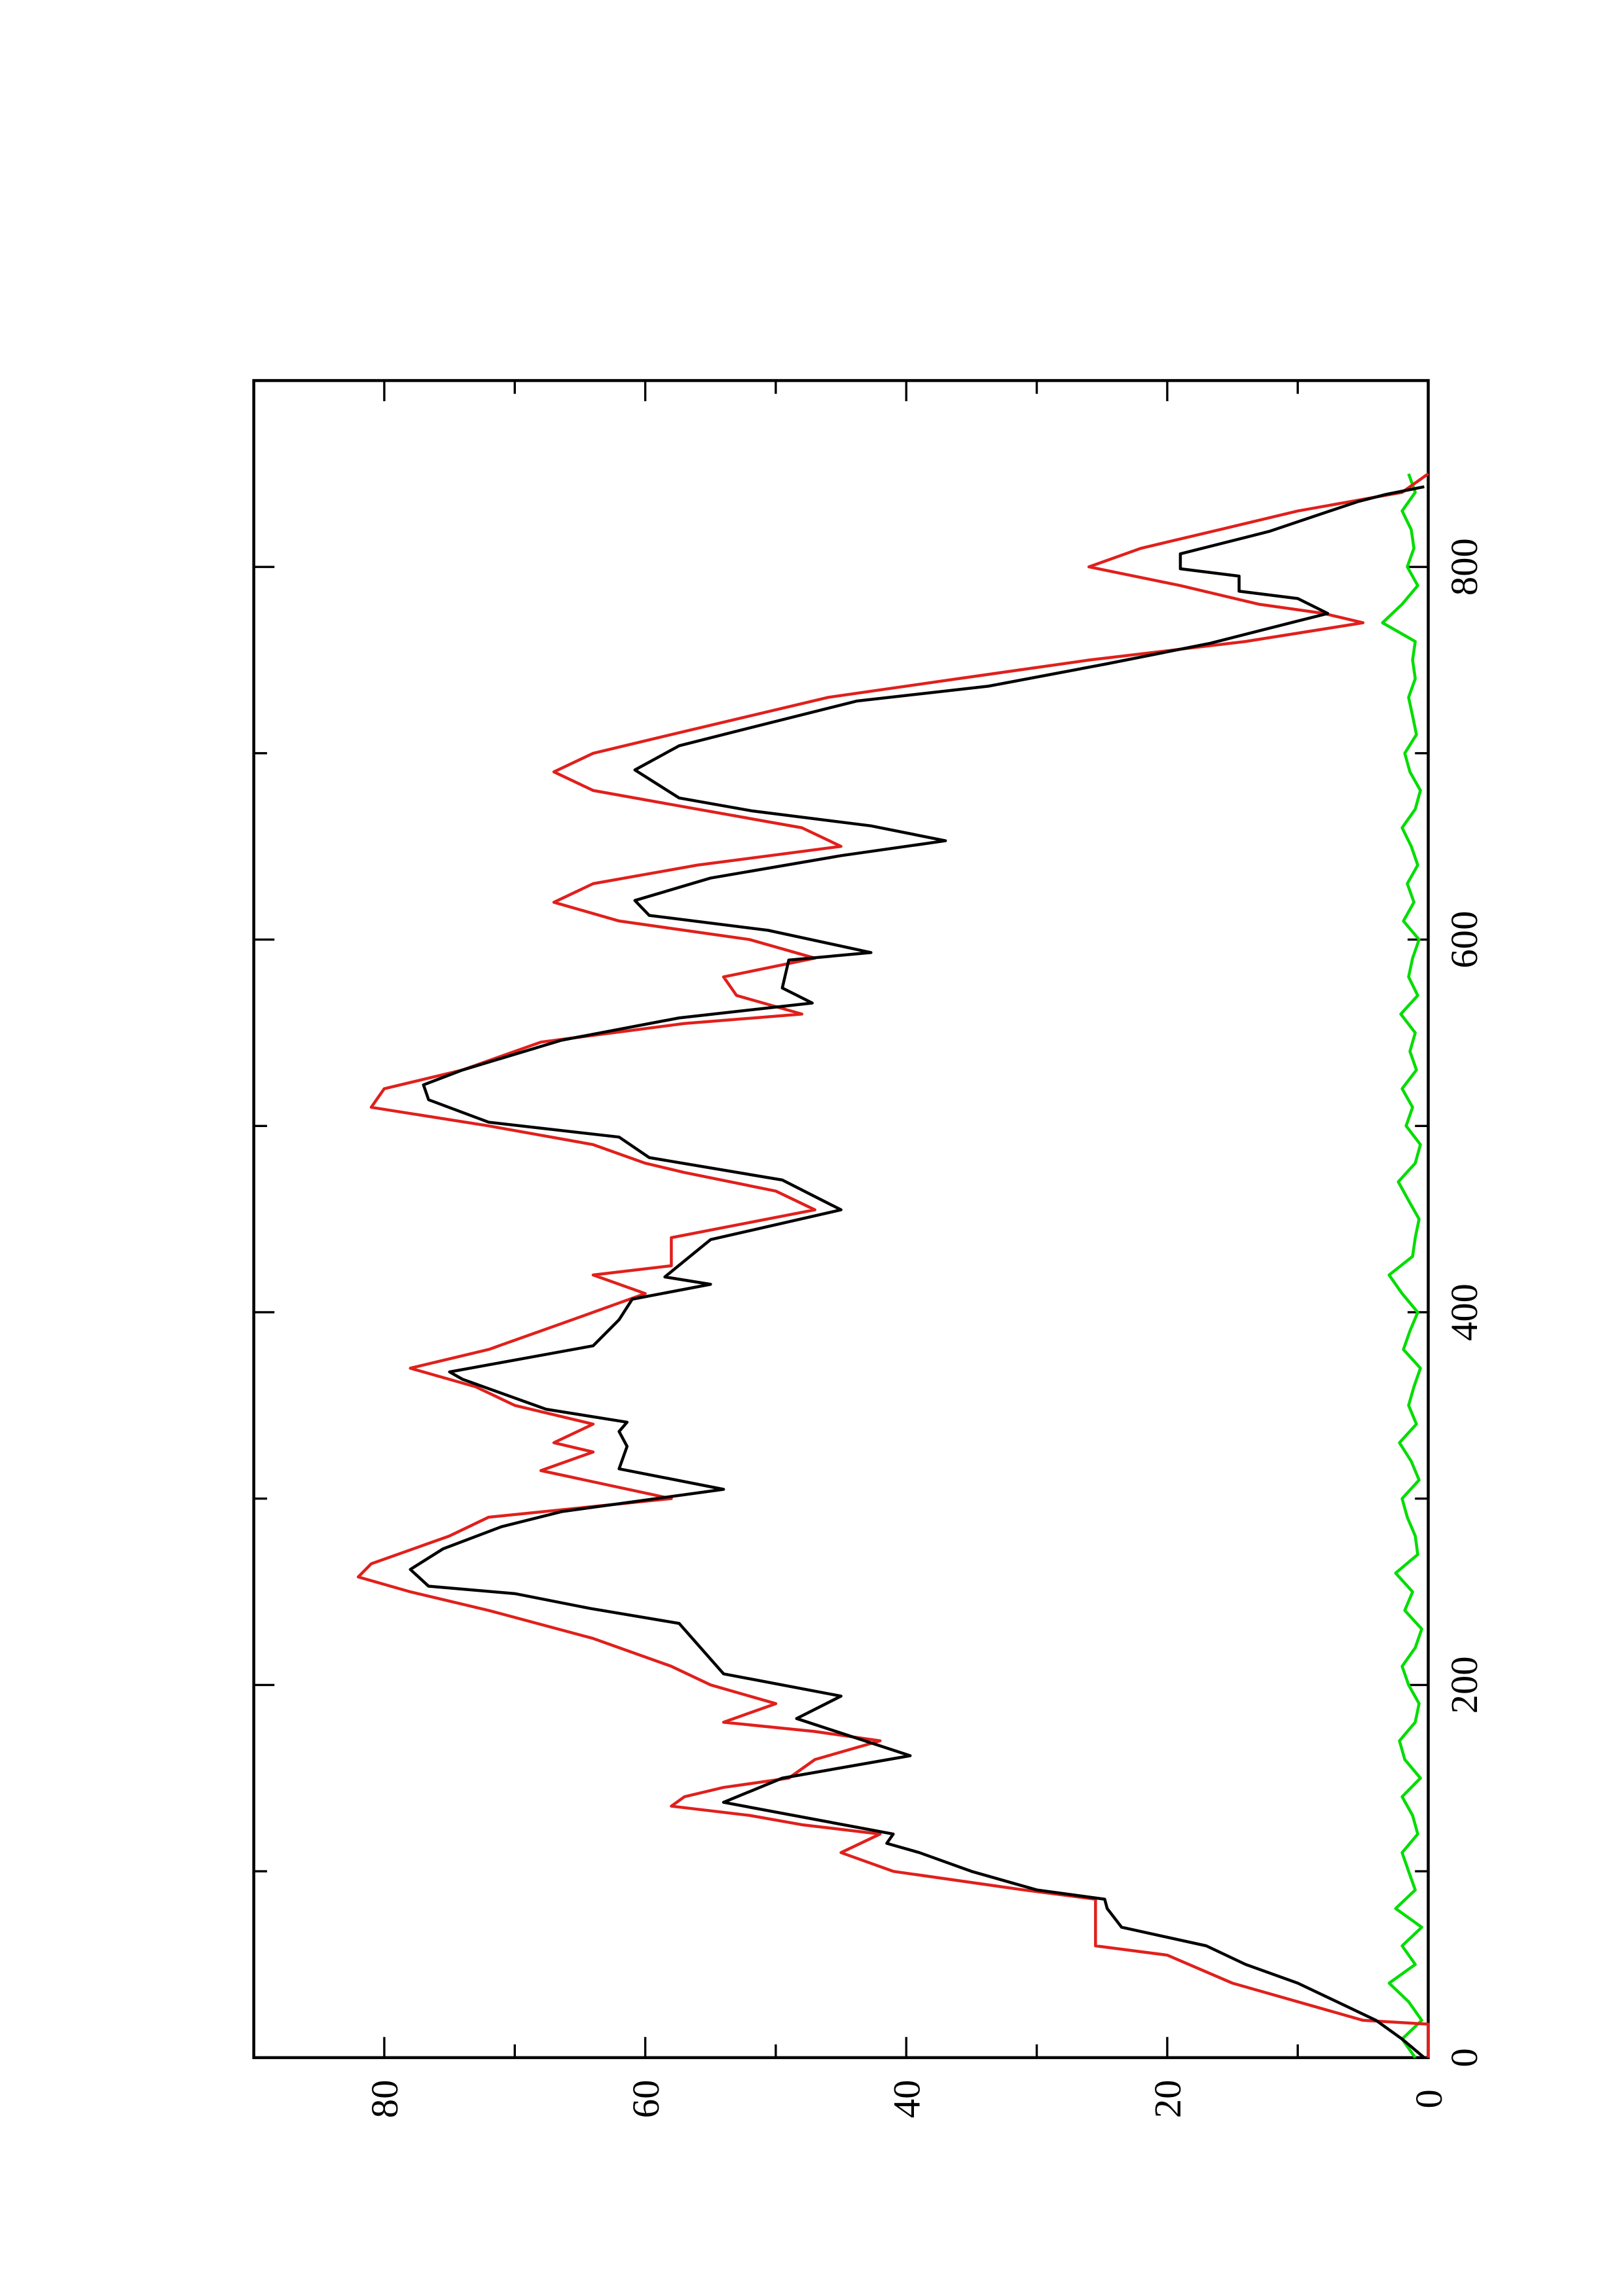  I want to click on y-tick-label: 80, so click(384, 2099).